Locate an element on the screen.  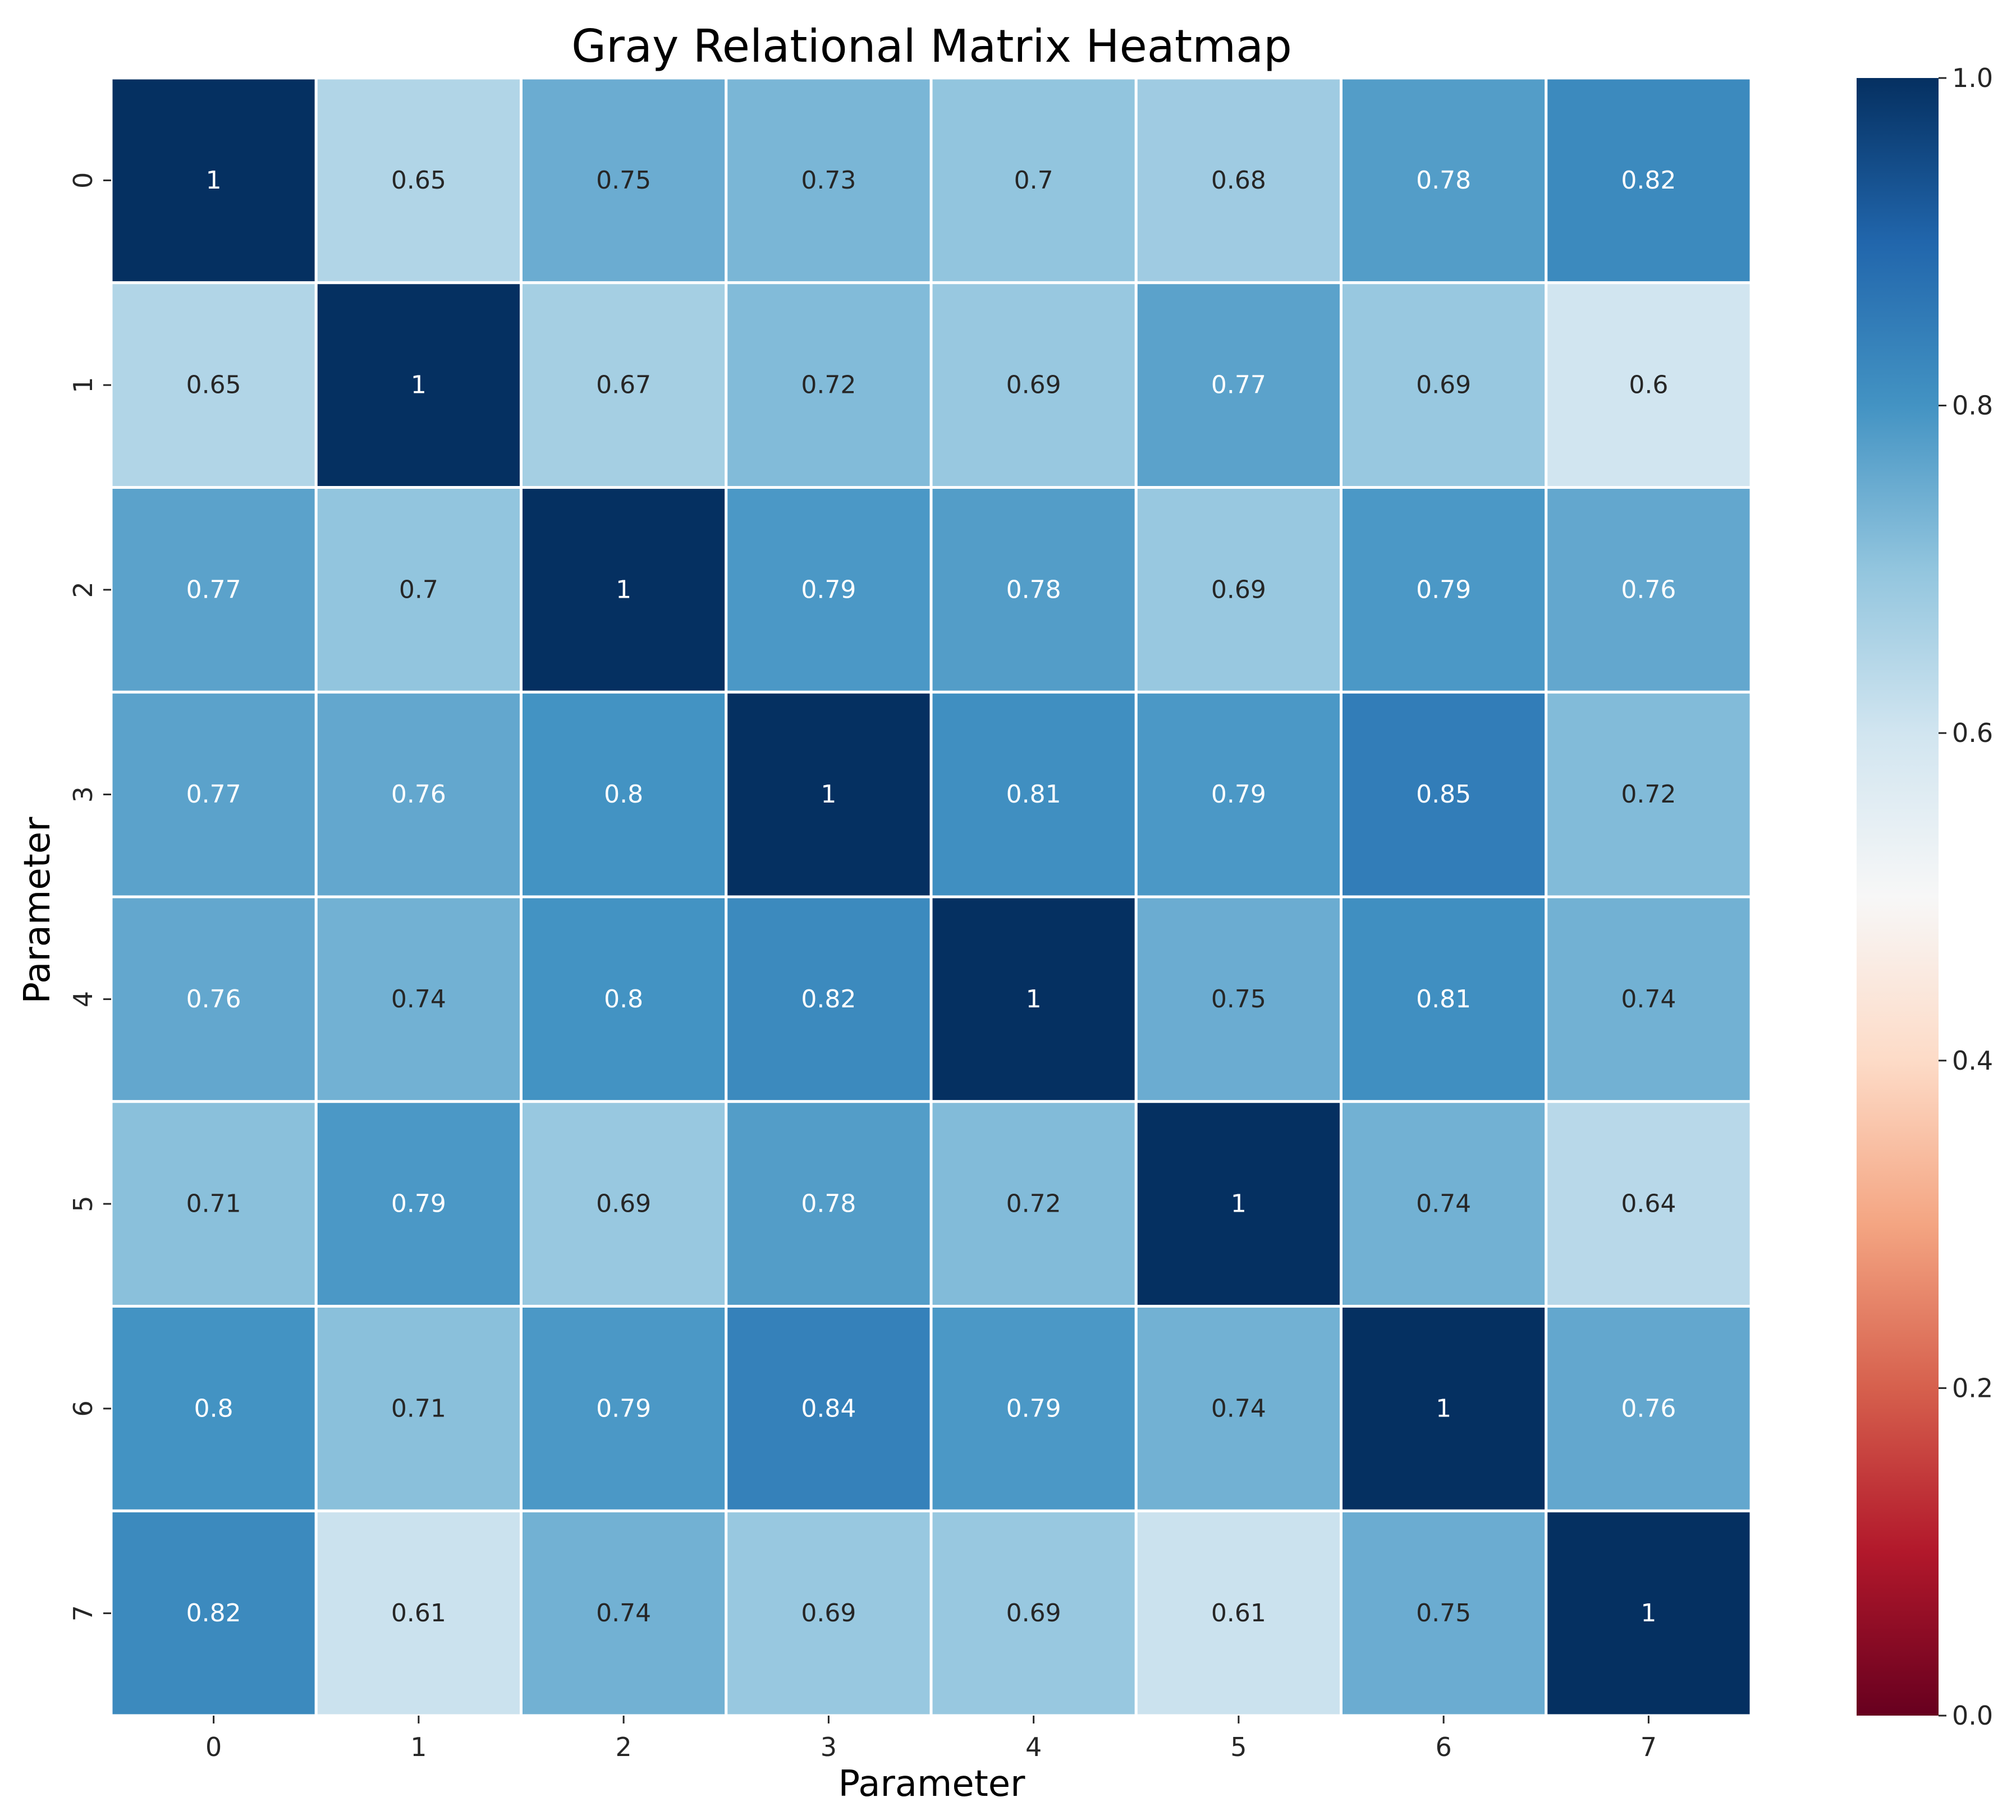
x-tick-label: 0 is located at coordinates (214, 1747).